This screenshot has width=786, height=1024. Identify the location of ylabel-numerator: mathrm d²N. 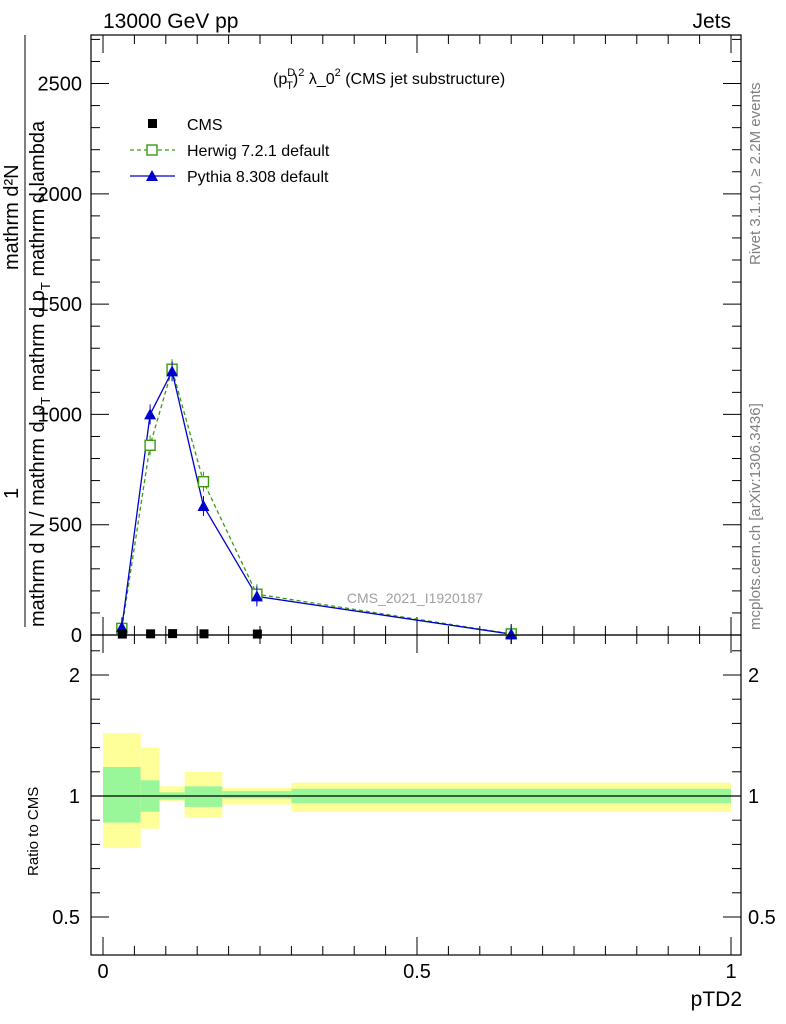
(12, 217).